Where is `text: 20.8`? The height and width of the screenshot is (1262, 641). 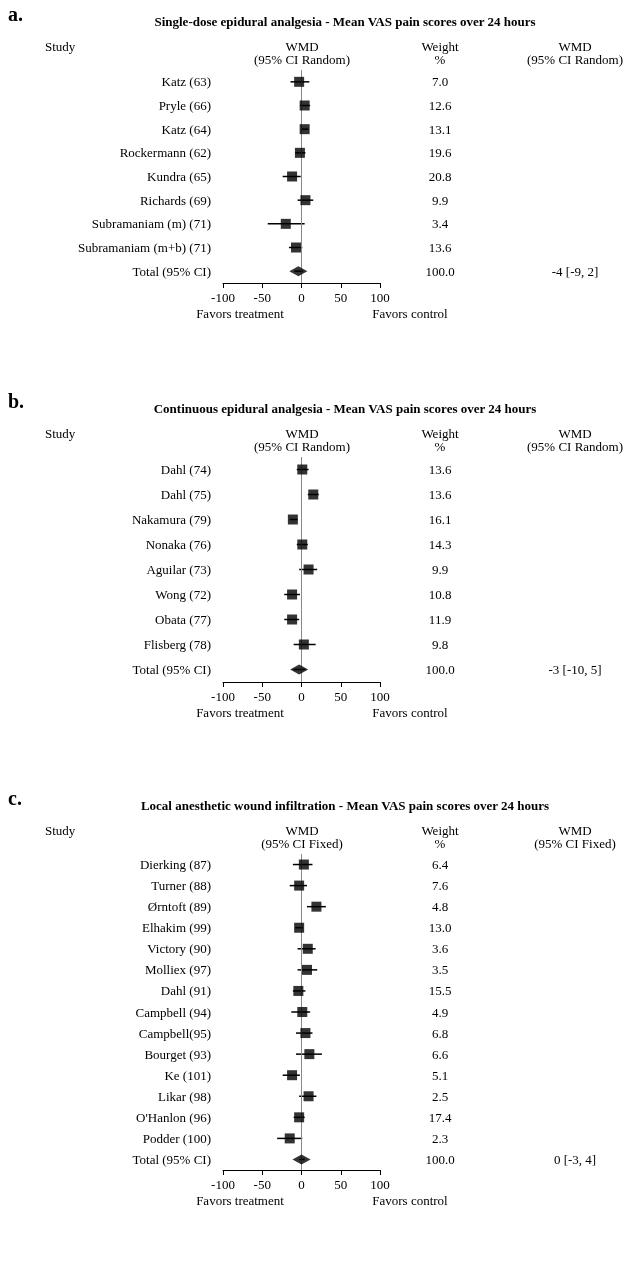
text: 20.8 is located at coordinates (440, 176).